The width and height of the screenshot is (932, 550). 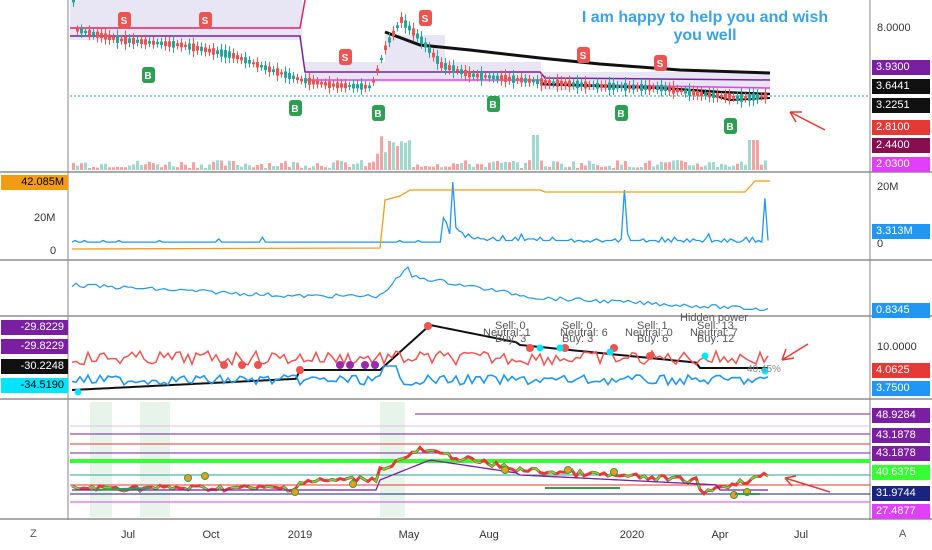 I want to click on cumulative-line, so click(x=420, y=215).